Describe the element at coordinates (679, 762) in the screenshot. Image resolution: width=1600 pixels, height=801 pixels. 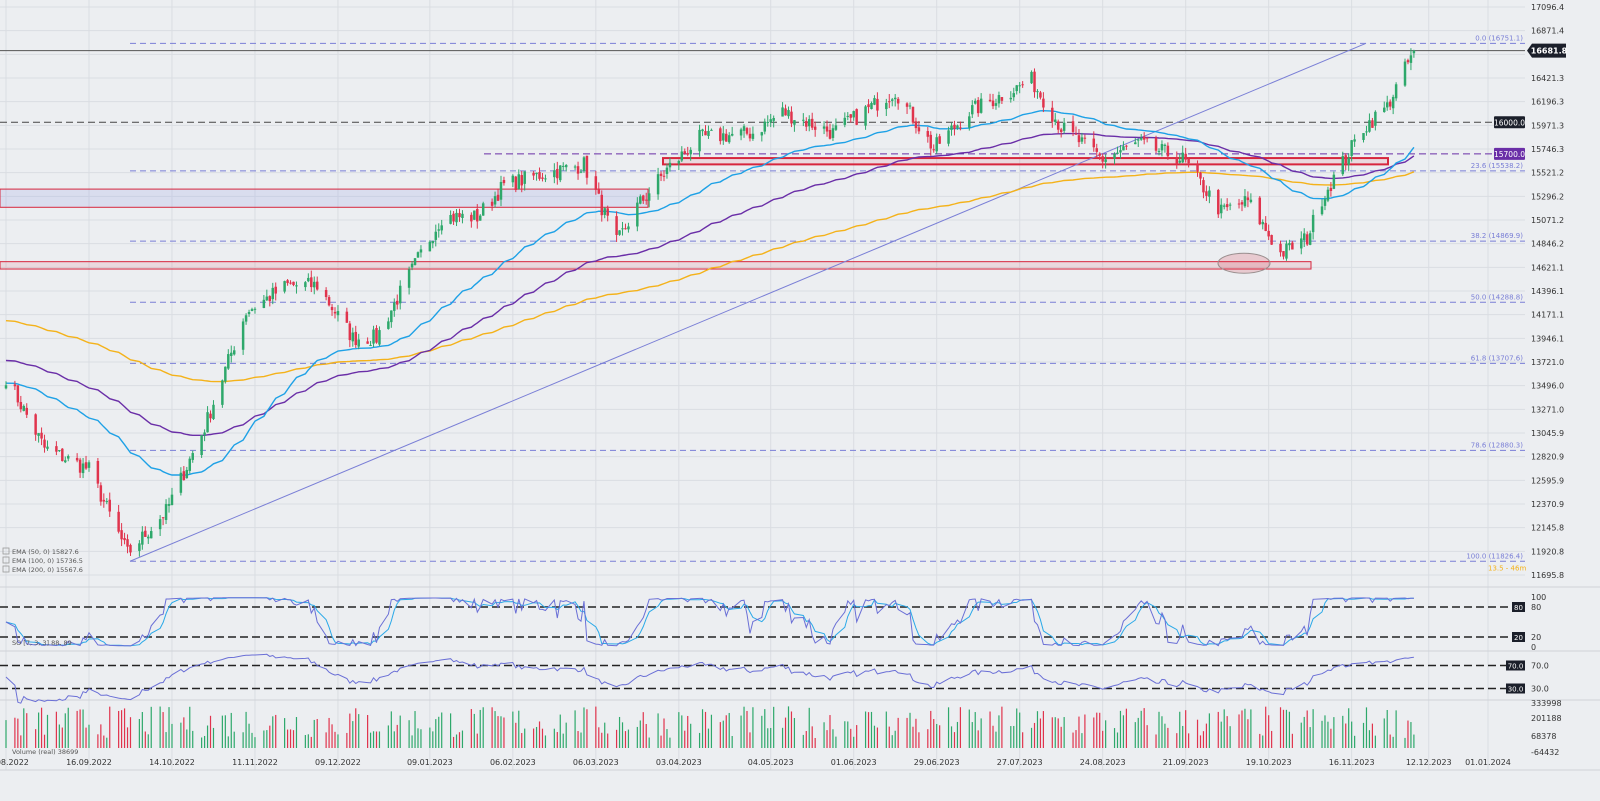
I see `x-tick-label: 03.04.2023` at that location.